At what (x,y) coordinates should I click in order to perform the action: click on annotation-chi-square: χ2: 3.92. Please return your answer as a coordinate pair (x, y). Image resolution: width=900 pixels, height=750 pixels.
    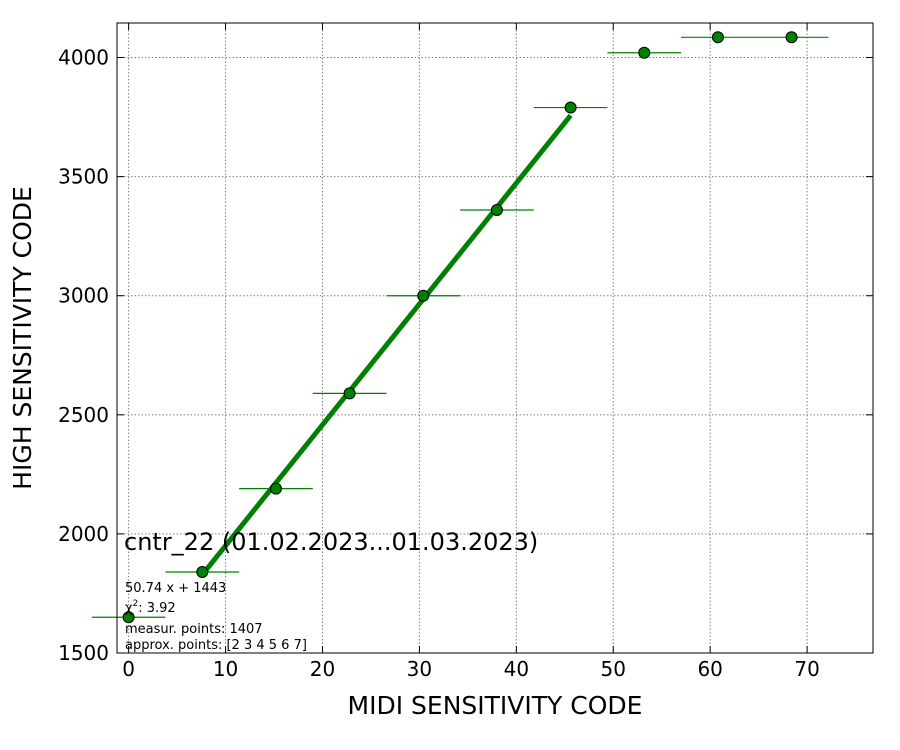
    Looking at the image, I should click on (150, 607).